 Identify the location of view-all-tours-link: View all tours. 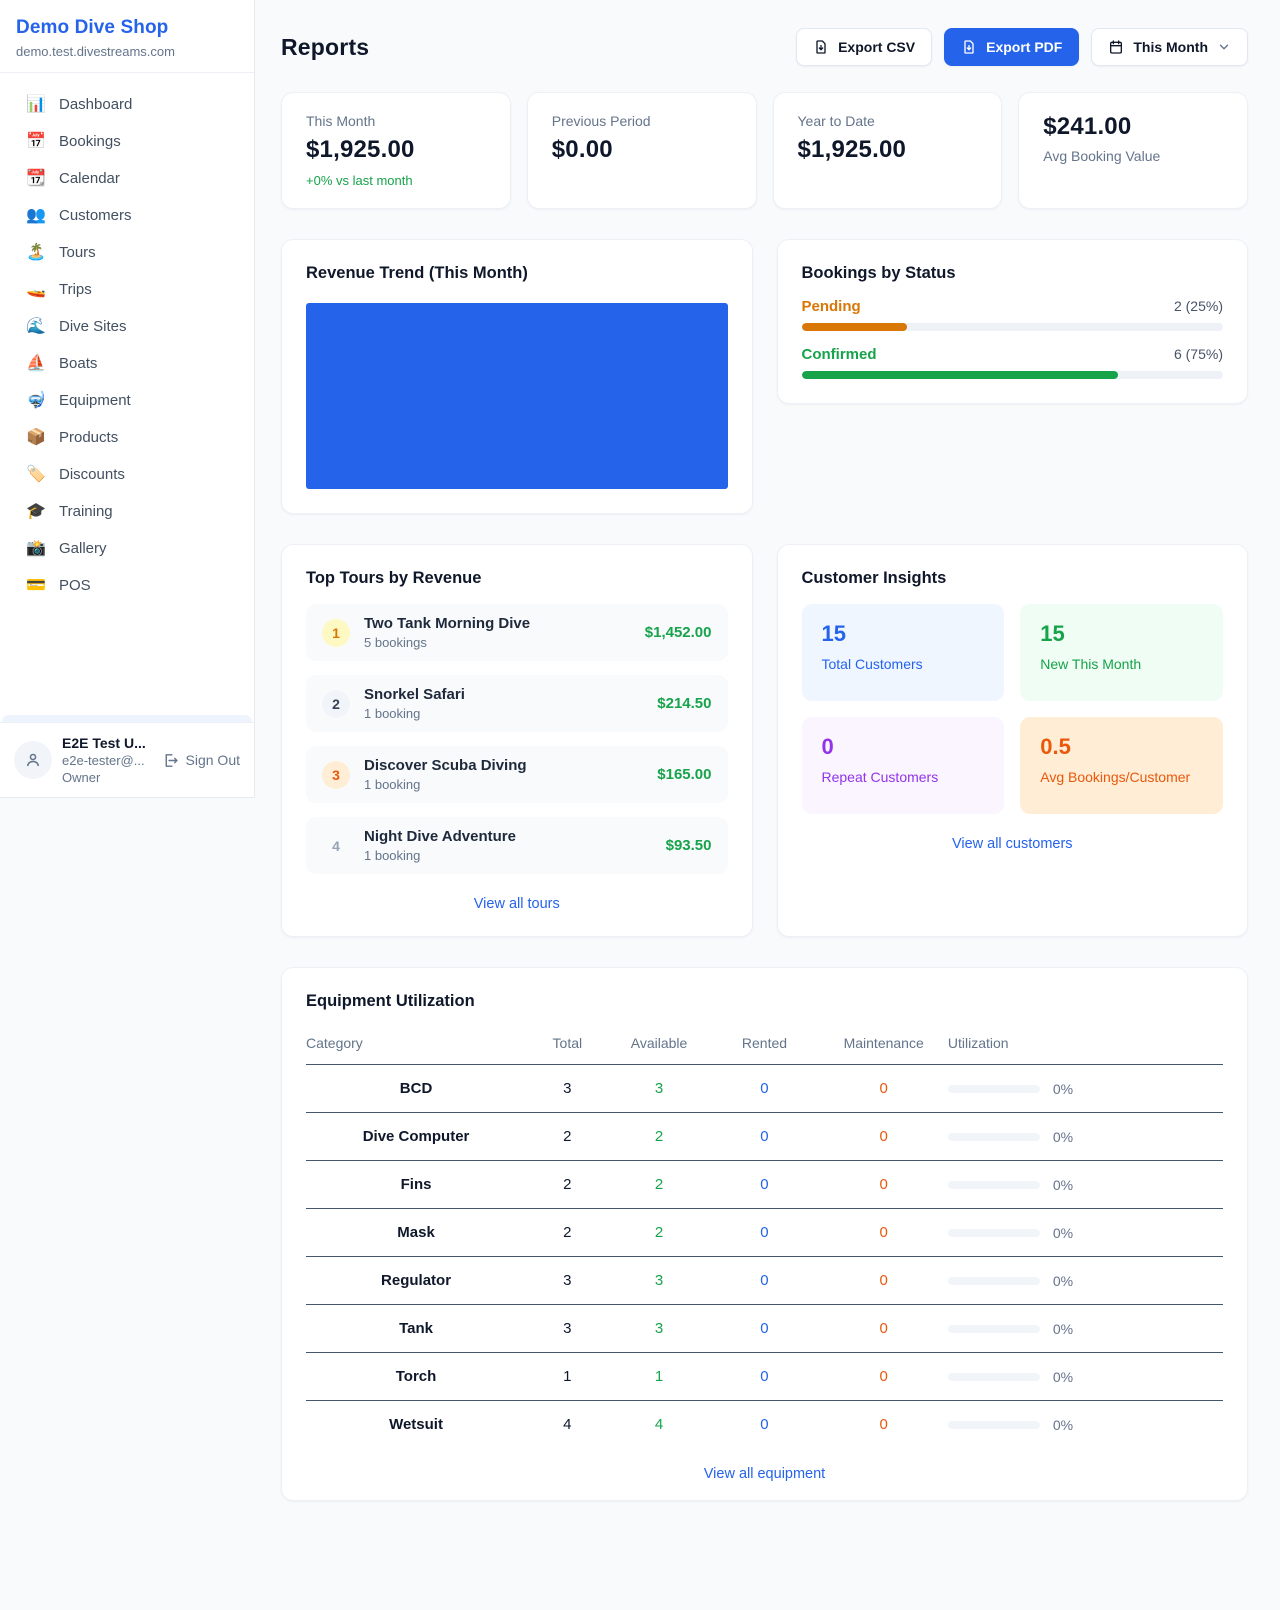
(516, 904).